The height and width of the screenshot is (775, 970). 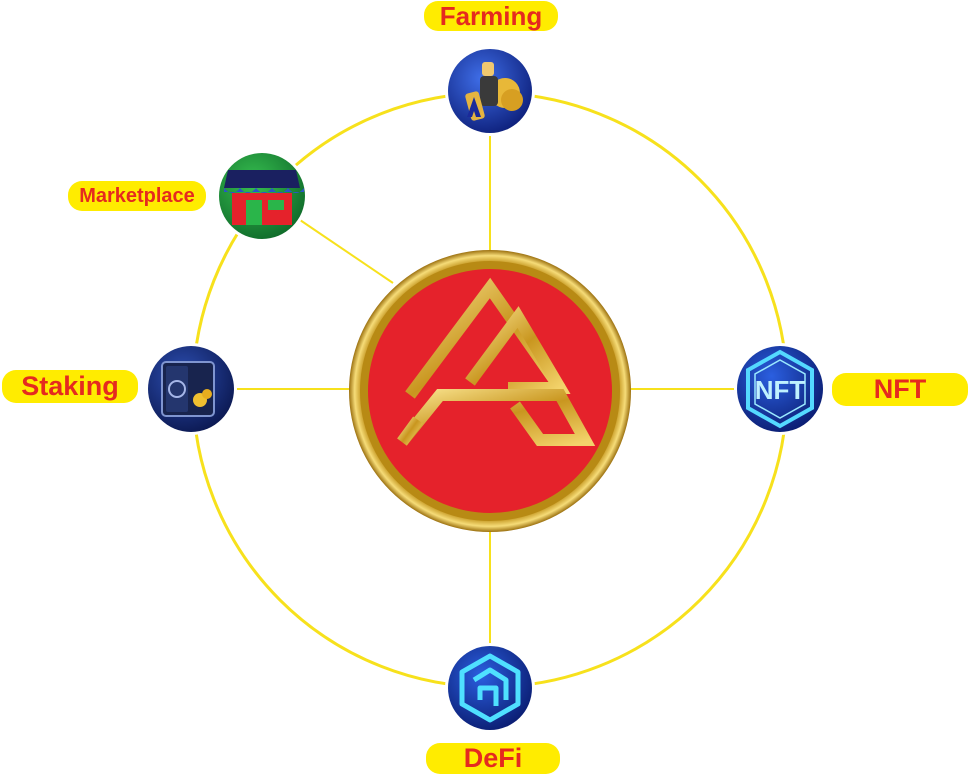 I want to click on nft-node: NFT, so click(x=780, y=389).